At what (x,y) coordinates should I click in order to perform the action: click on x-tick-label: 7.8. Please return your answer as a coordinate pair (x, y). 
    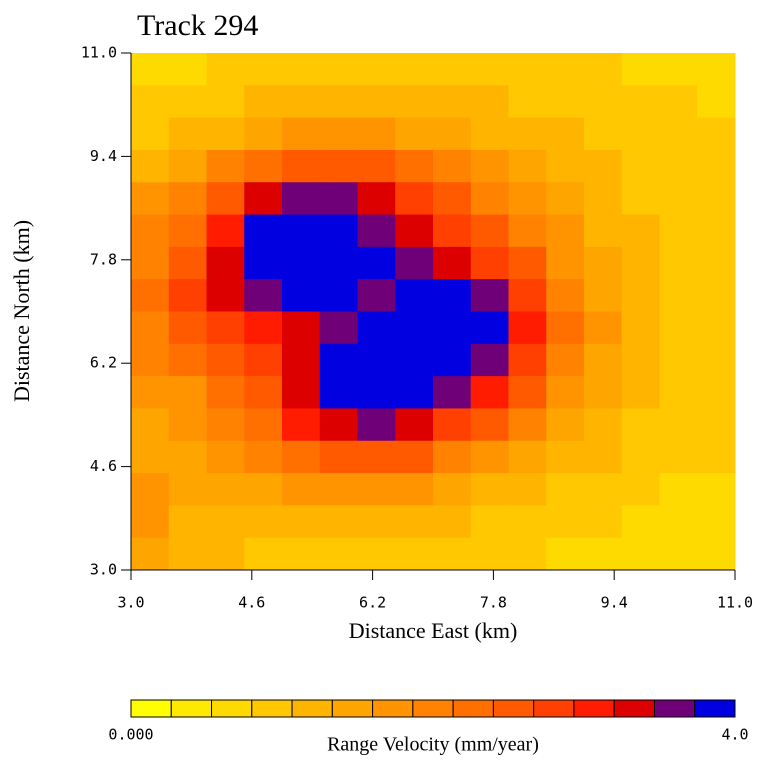
    Looking at the image, I should click on (493, 603).